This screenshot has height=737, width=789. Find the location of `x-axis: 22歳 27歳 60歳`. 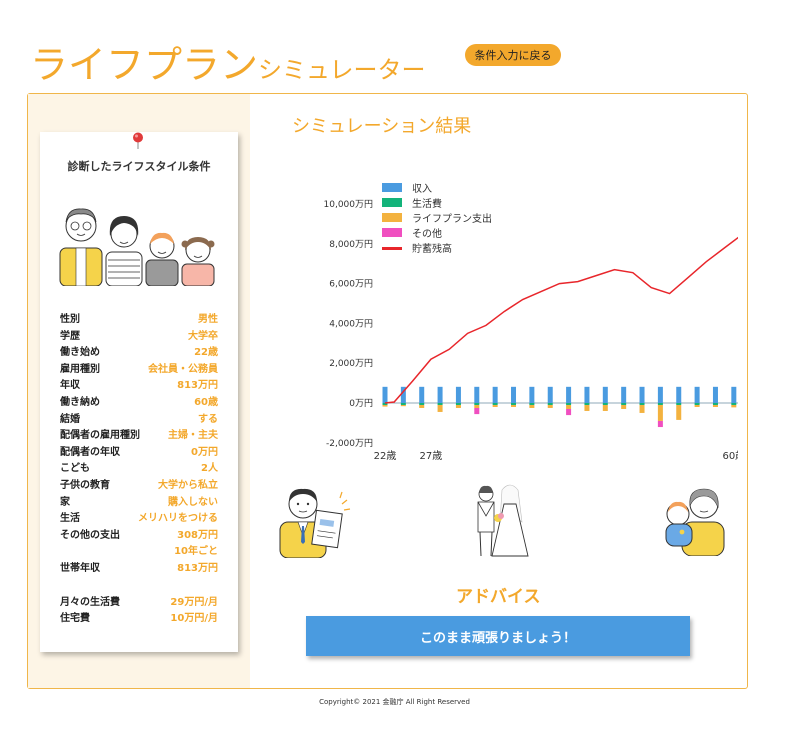

x-axis: 22歳 27歳 60歳 is located at coordinates (556, 456).